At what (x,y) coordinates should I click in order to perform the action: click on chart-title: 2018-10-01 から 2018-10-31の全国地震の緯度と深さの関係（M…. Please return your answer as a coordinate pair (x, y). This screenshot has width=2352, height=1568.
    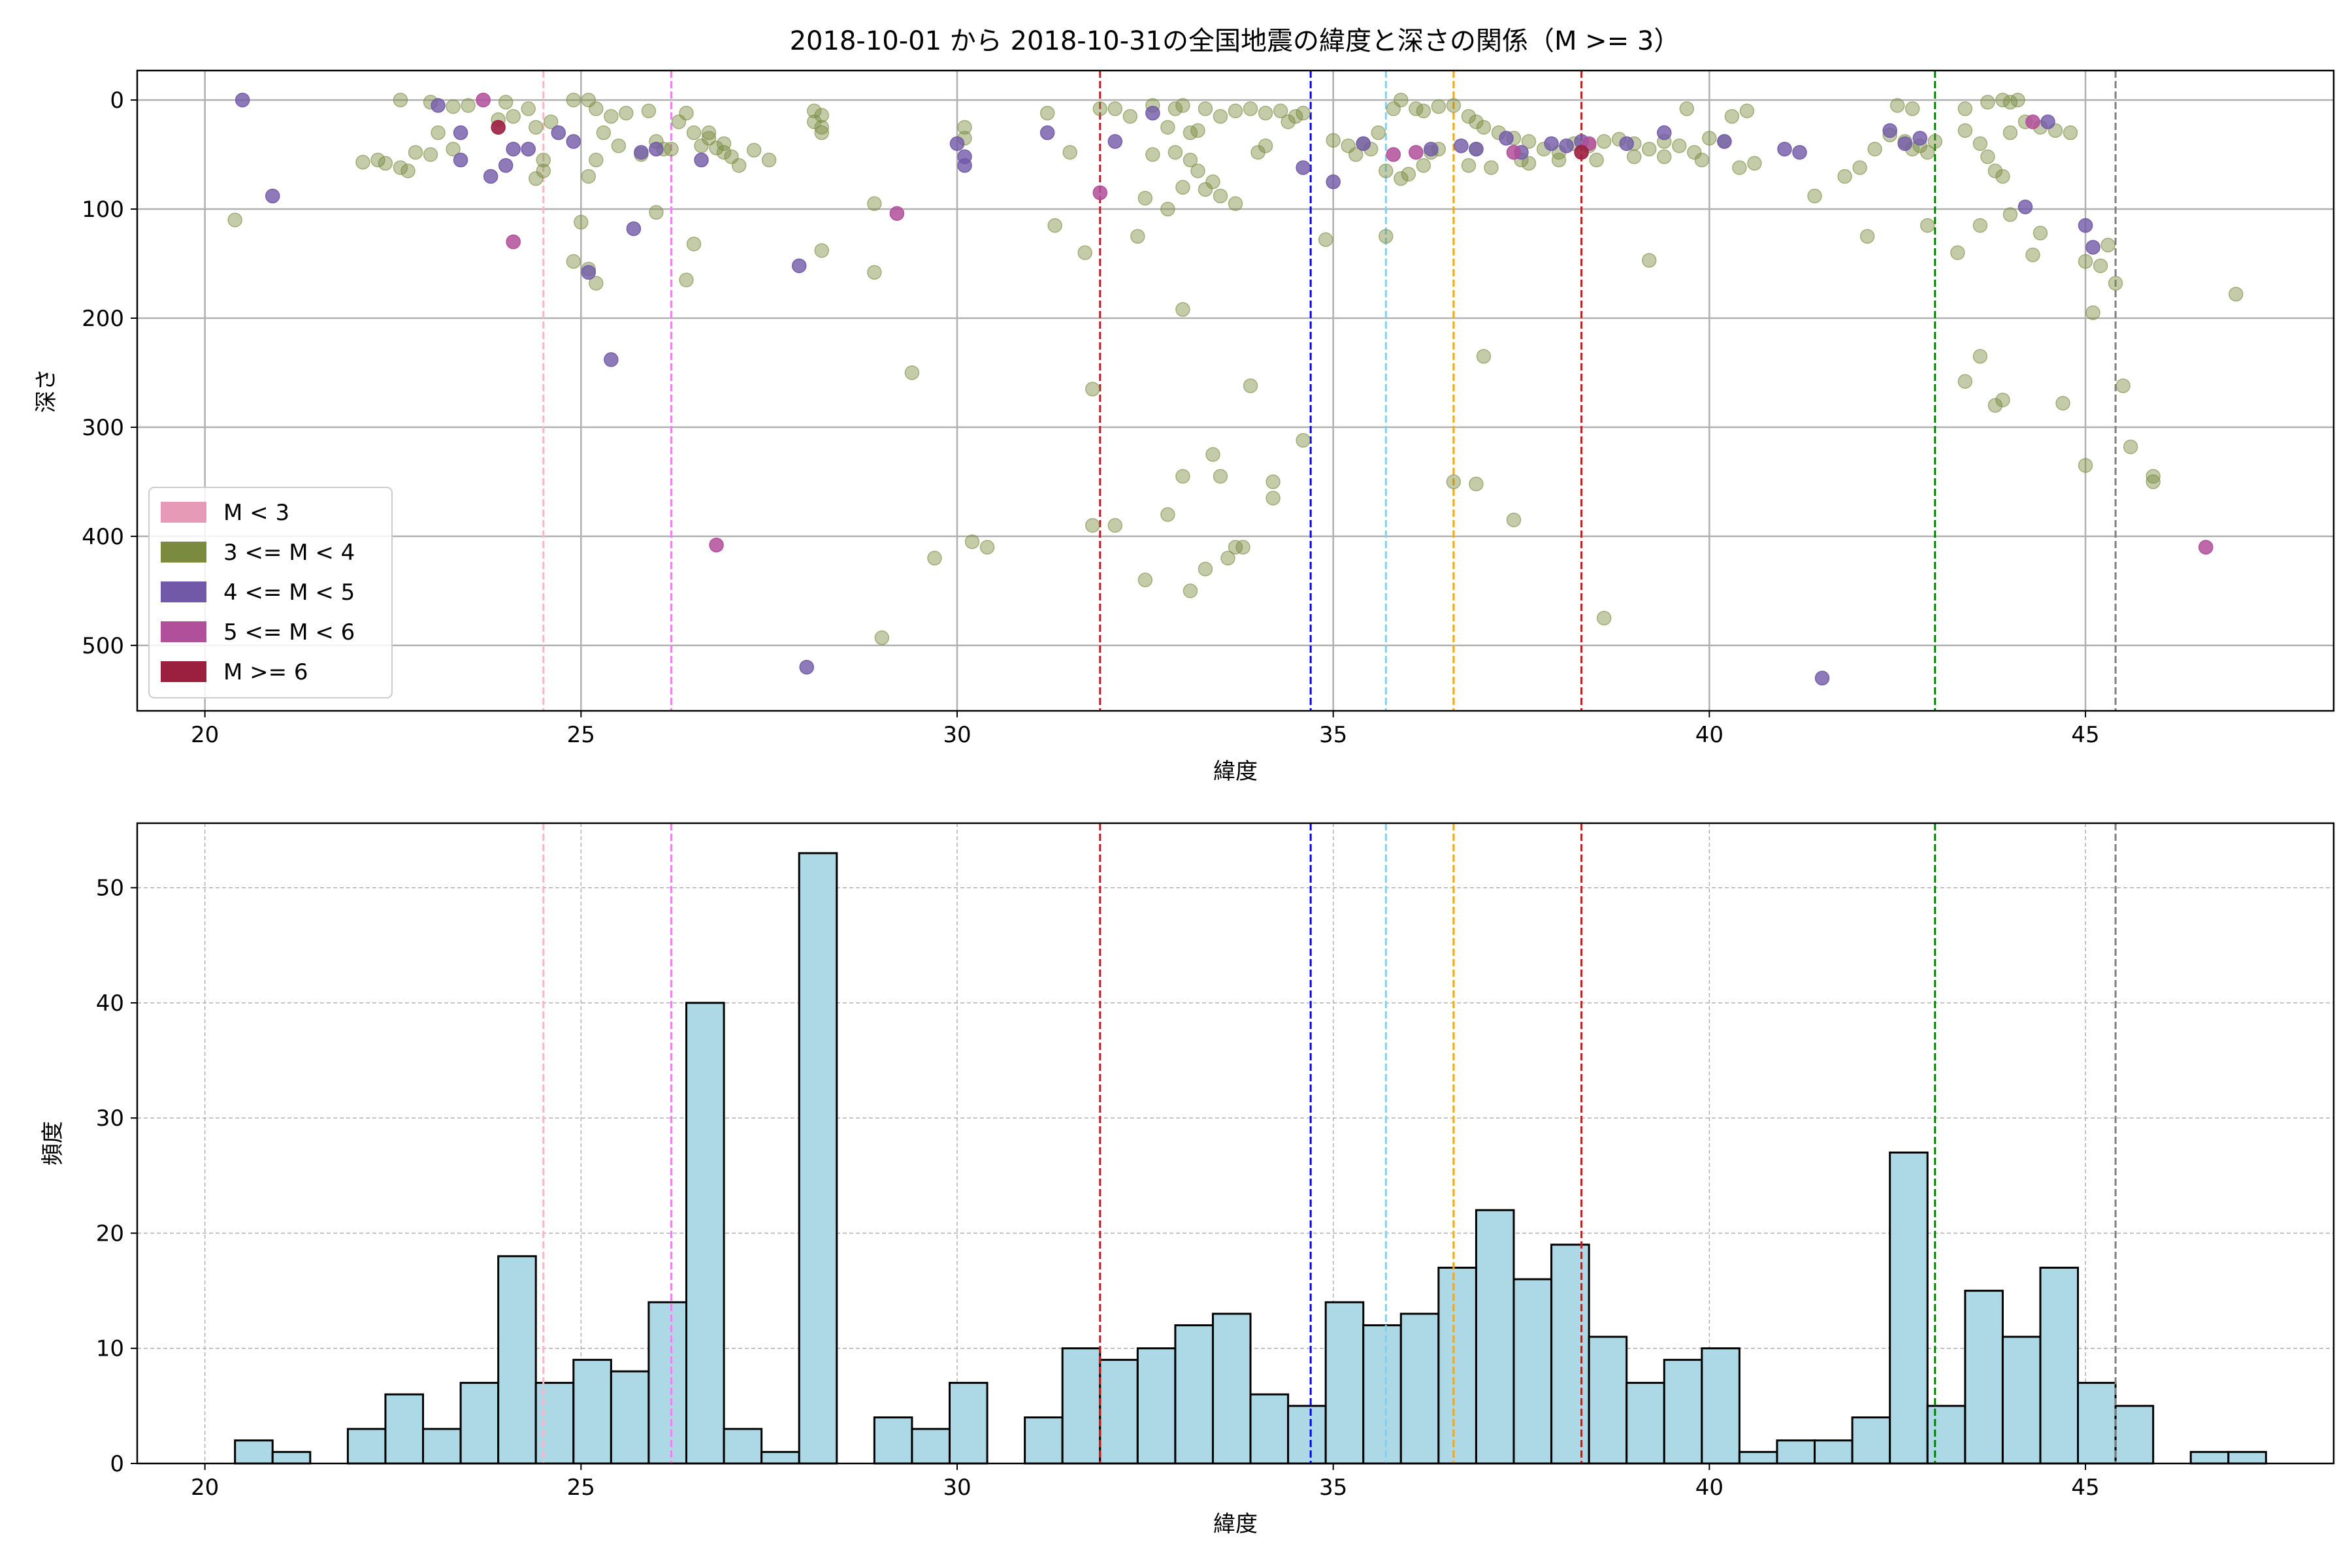
    Looking at the image, I should click on (1235, 41).